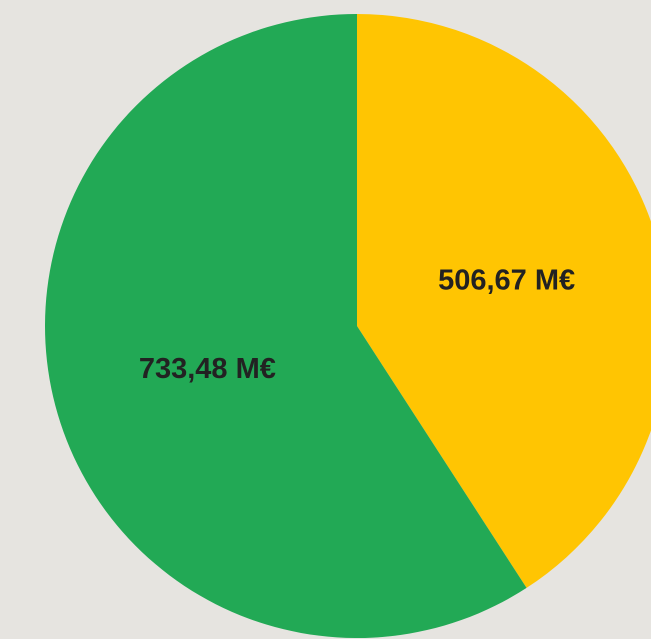 Image resolution: width=651 pixels, height=639 pixels. I want to click on slice-label: 506,67 M€, so click(506, 280).